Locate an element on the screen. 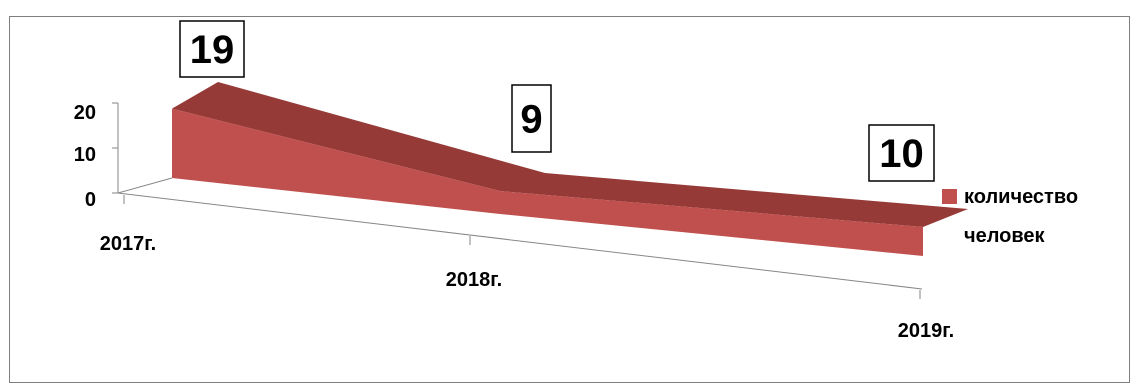 This screenshot has height=389, width=1140. data-label: 19 is located at coordinates (212, 50).